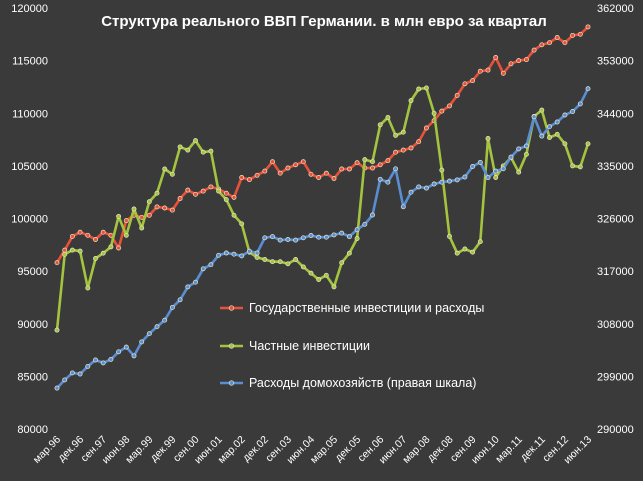  Describe the element at coordinates (32, 325) in the screenshot. I see `y-left-tick-label: 90000` at that location.